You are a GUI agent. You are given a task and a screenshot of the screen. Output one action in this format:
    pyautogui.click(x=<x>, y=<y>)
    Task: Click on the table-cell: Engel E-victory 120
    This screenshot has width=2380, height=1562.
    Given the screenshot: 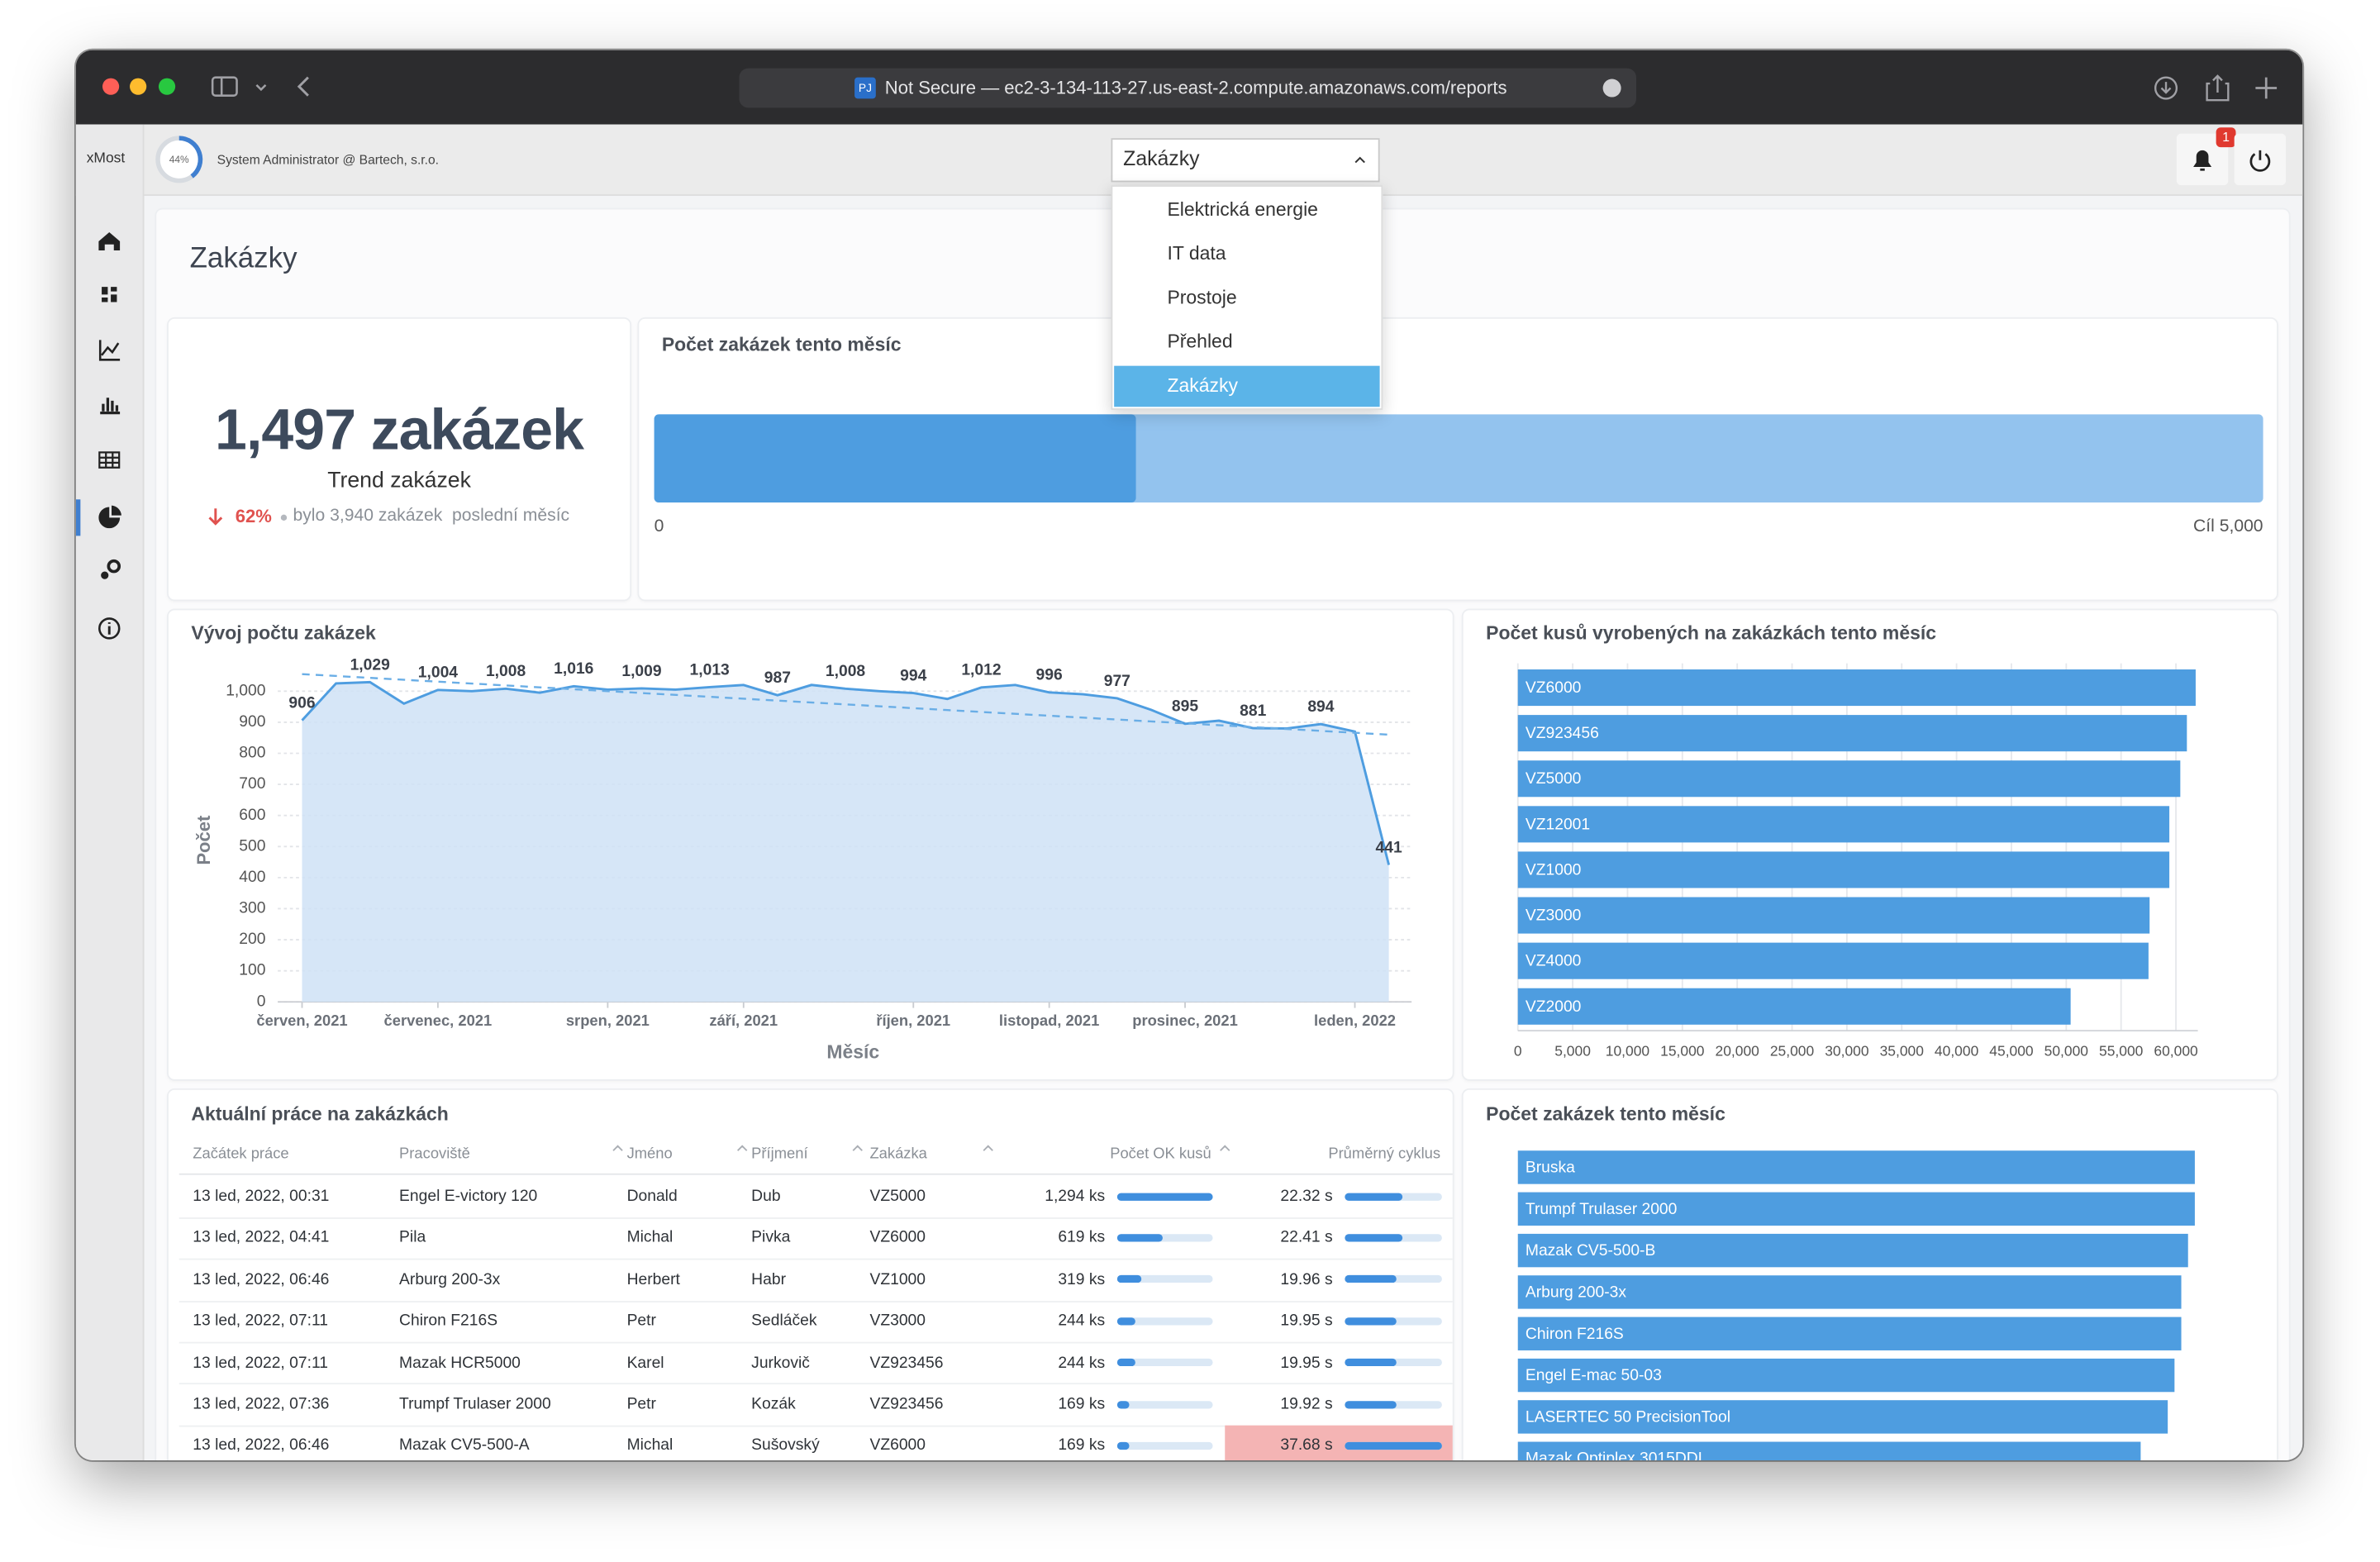 What is the action you would take?
    pyautogui.click(x=468, y=1196)
    